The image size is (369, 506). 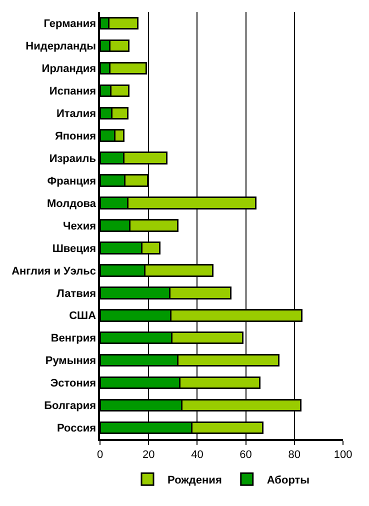 I want to click on y-tick-label: Франция, so click(x=71, y=181).